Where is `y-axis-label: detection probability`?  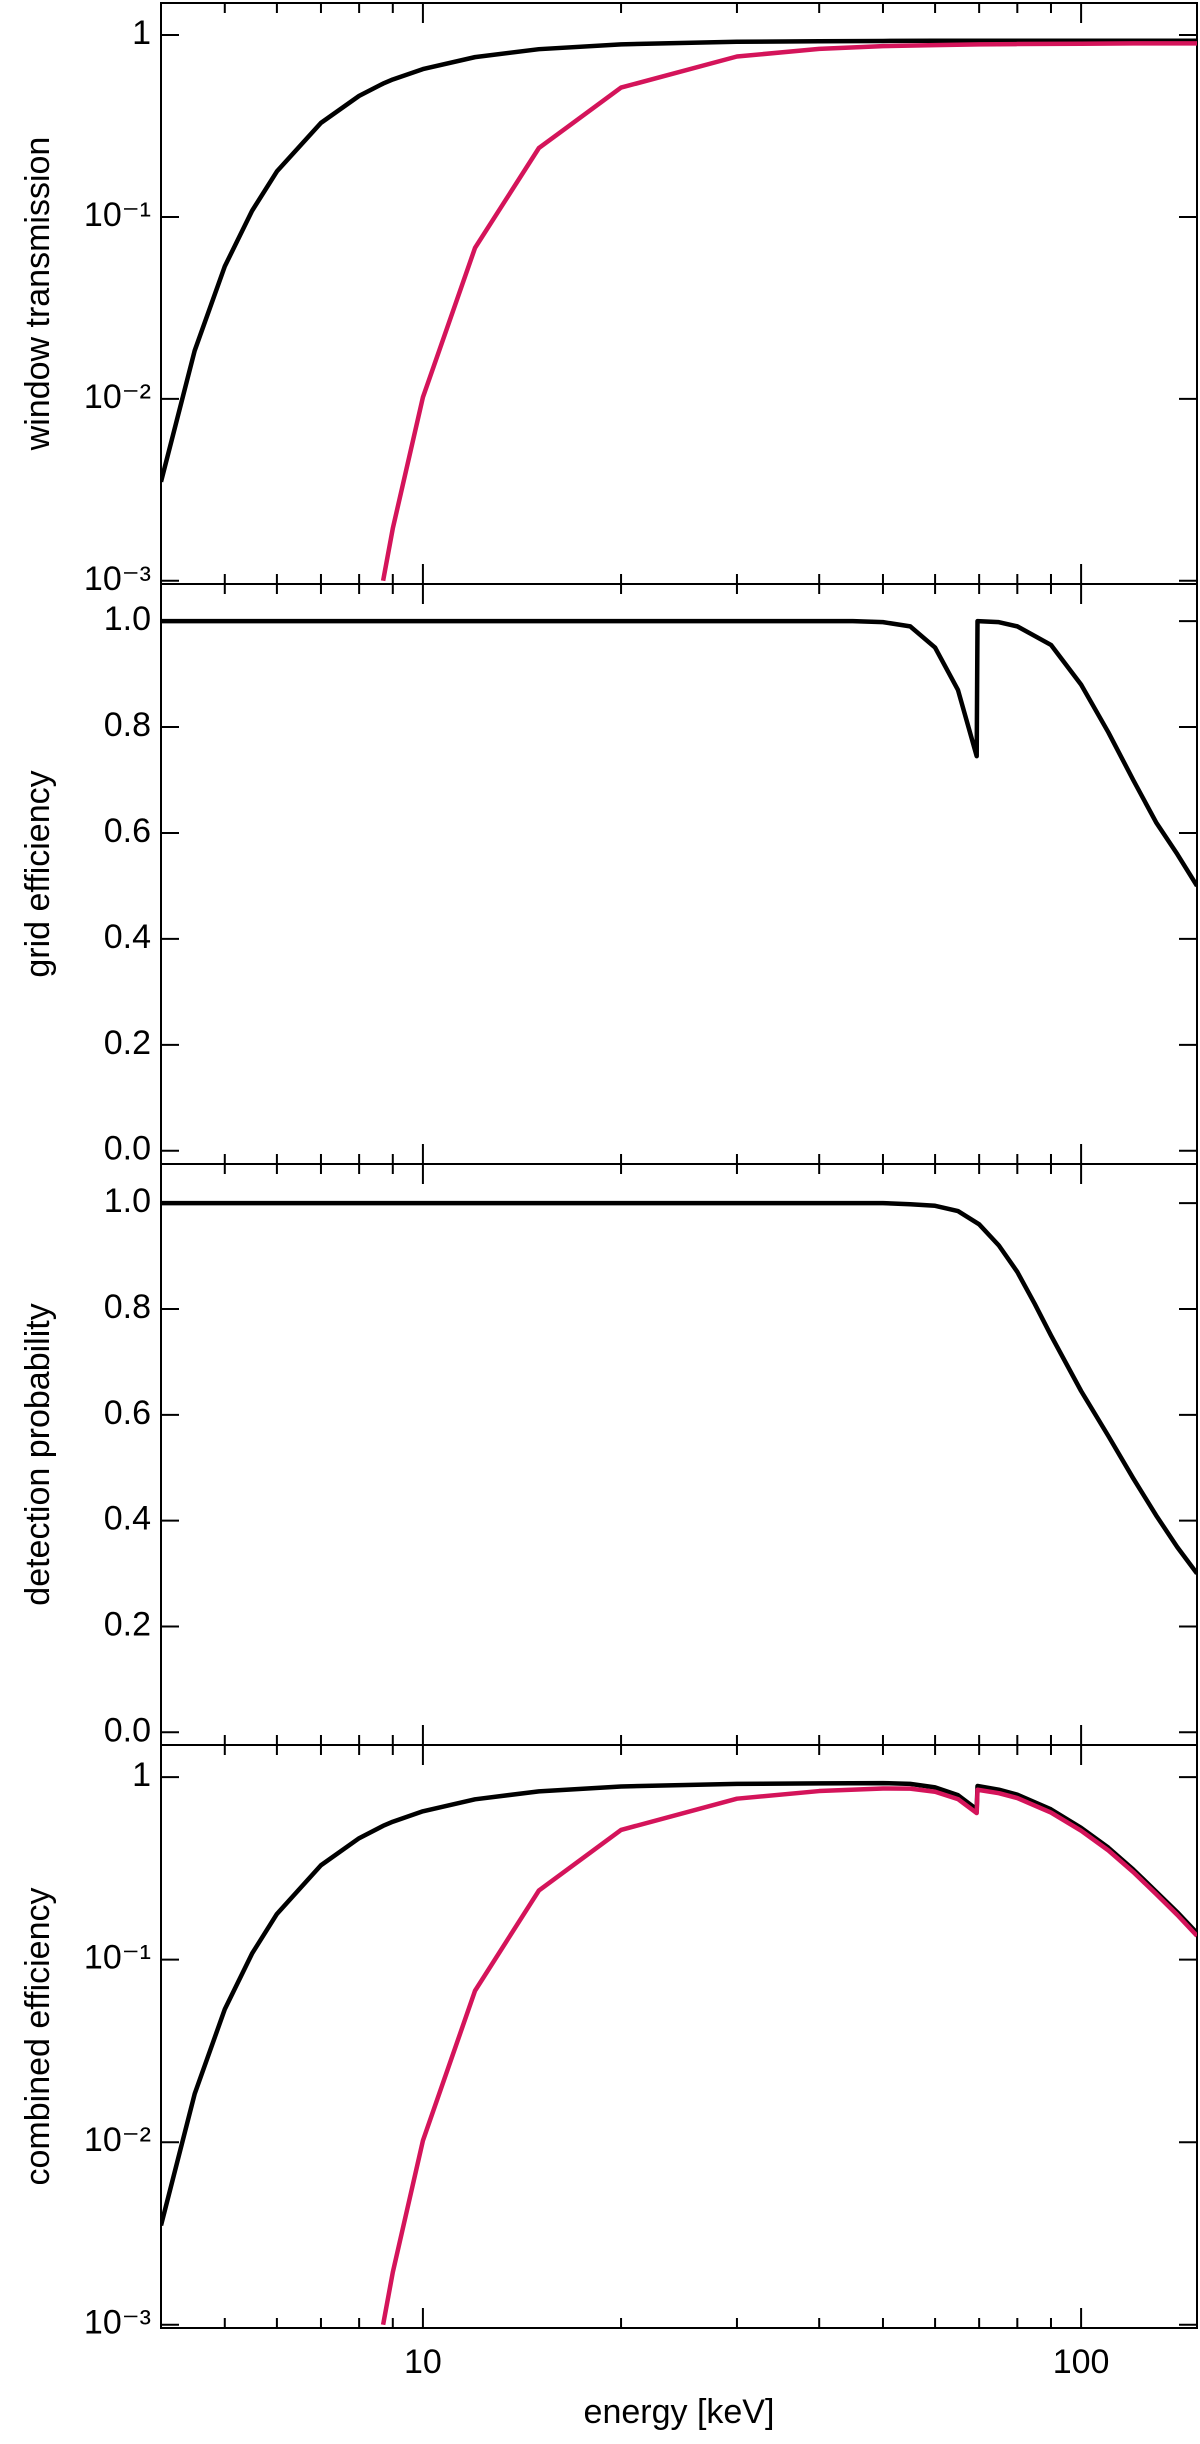
y-axis-label: detection probability is located at coordinates (38, 1454).